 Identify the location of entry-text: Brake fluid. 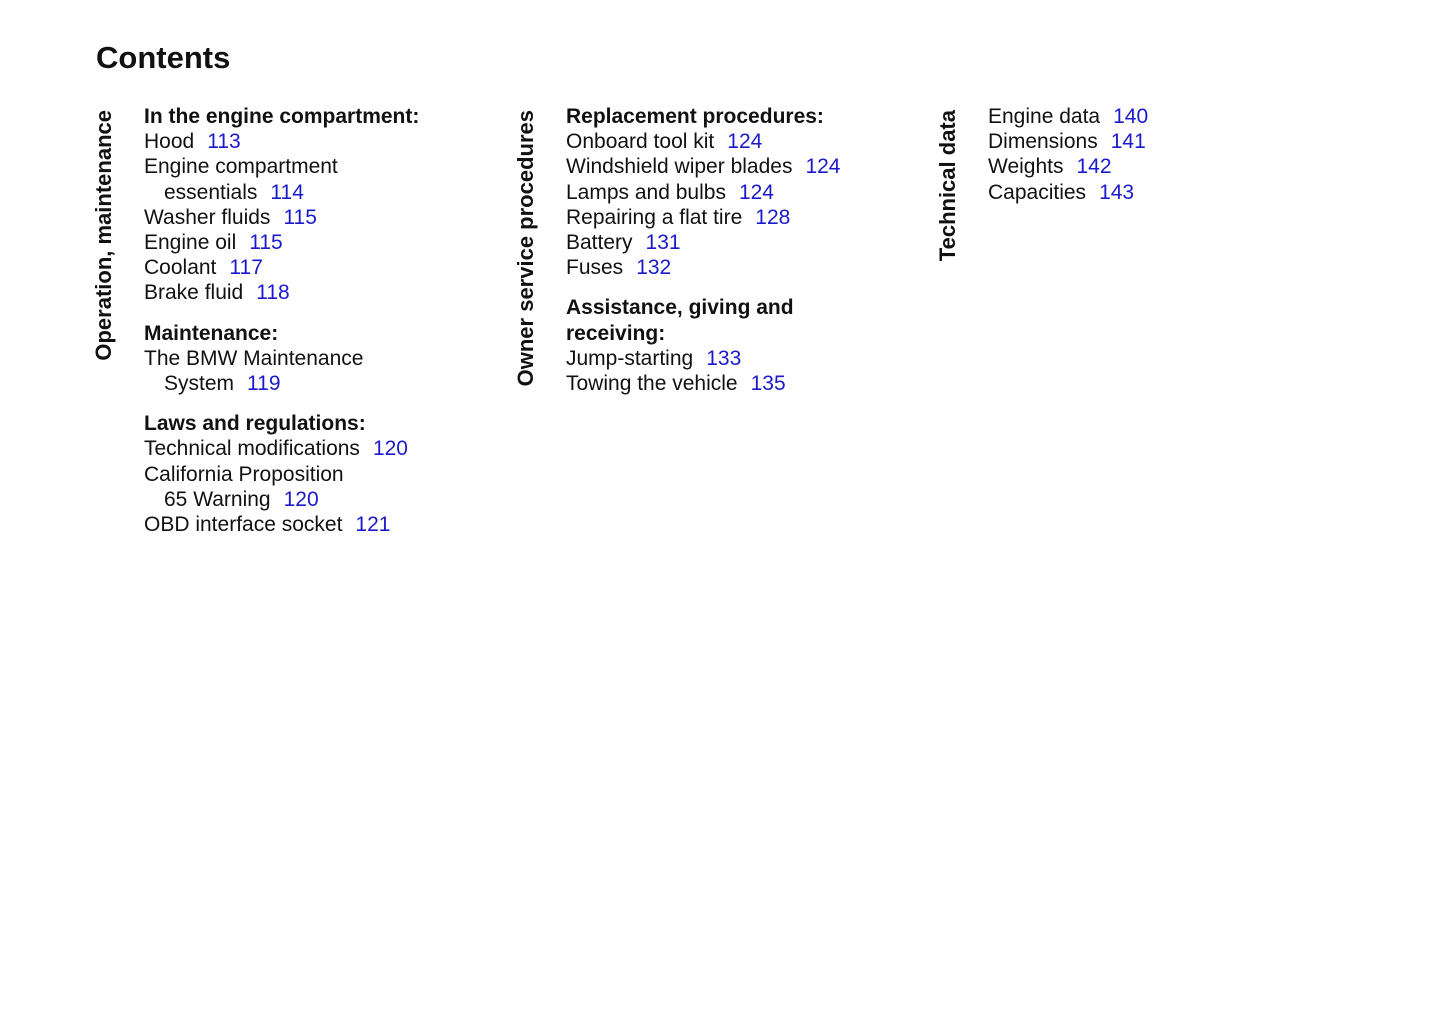
(194, 293).